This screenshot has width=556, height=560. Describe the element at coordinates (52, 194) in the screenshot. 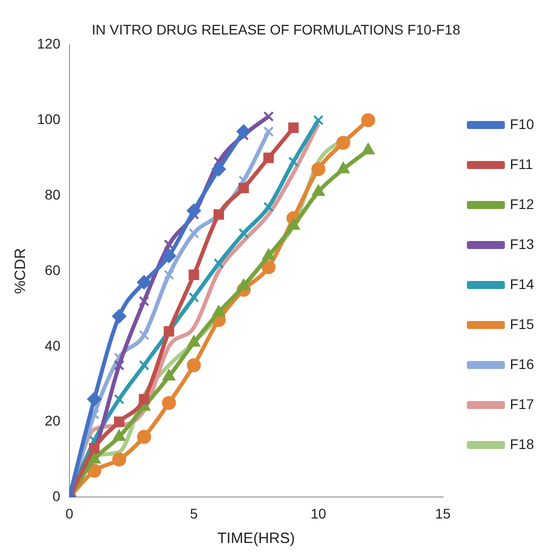

I see `y-tick-label: 80` at that location.